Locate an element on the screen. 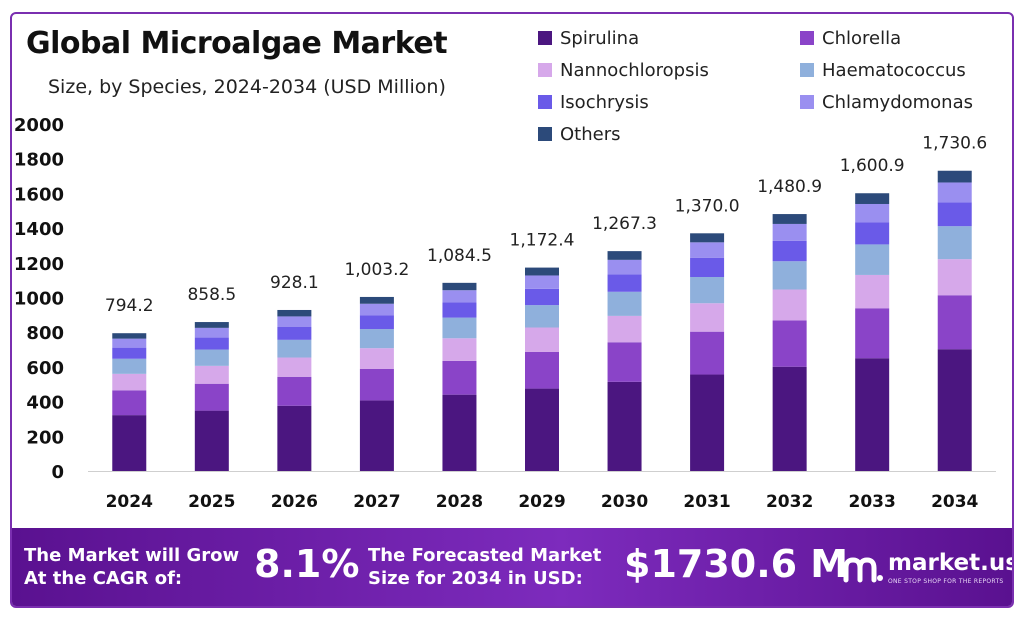  legend-label: Spirulina is located at coordinates (600, 38).